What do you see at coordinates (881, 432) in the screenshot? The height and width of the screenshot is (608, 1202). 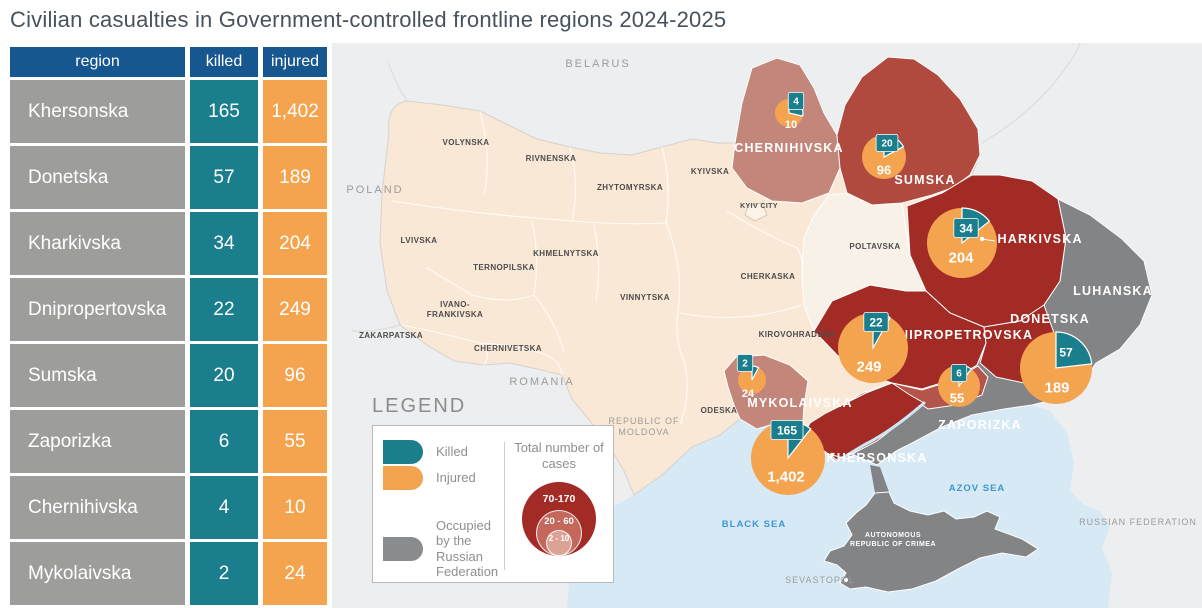 I see `dnipro-river` at bounding box center [881, 432].